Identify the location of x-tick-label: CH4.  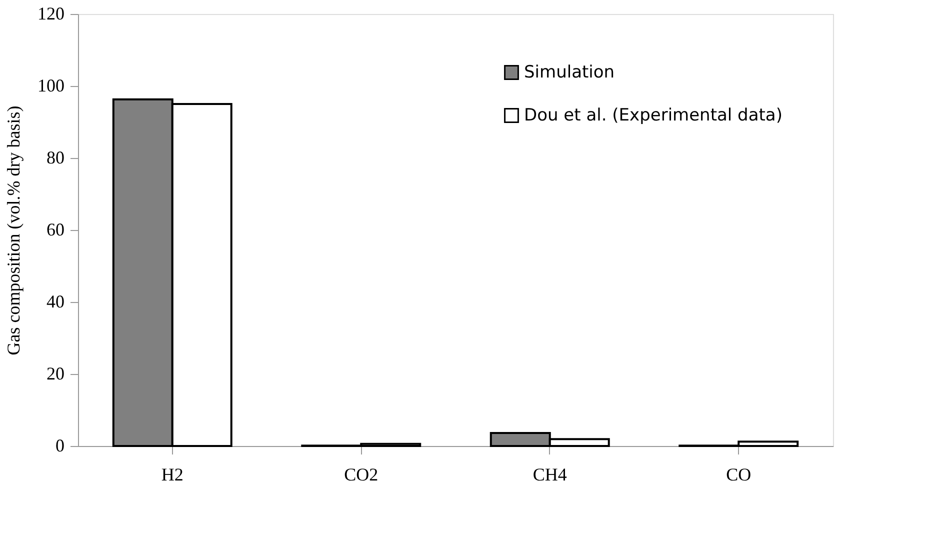
(549, 474).